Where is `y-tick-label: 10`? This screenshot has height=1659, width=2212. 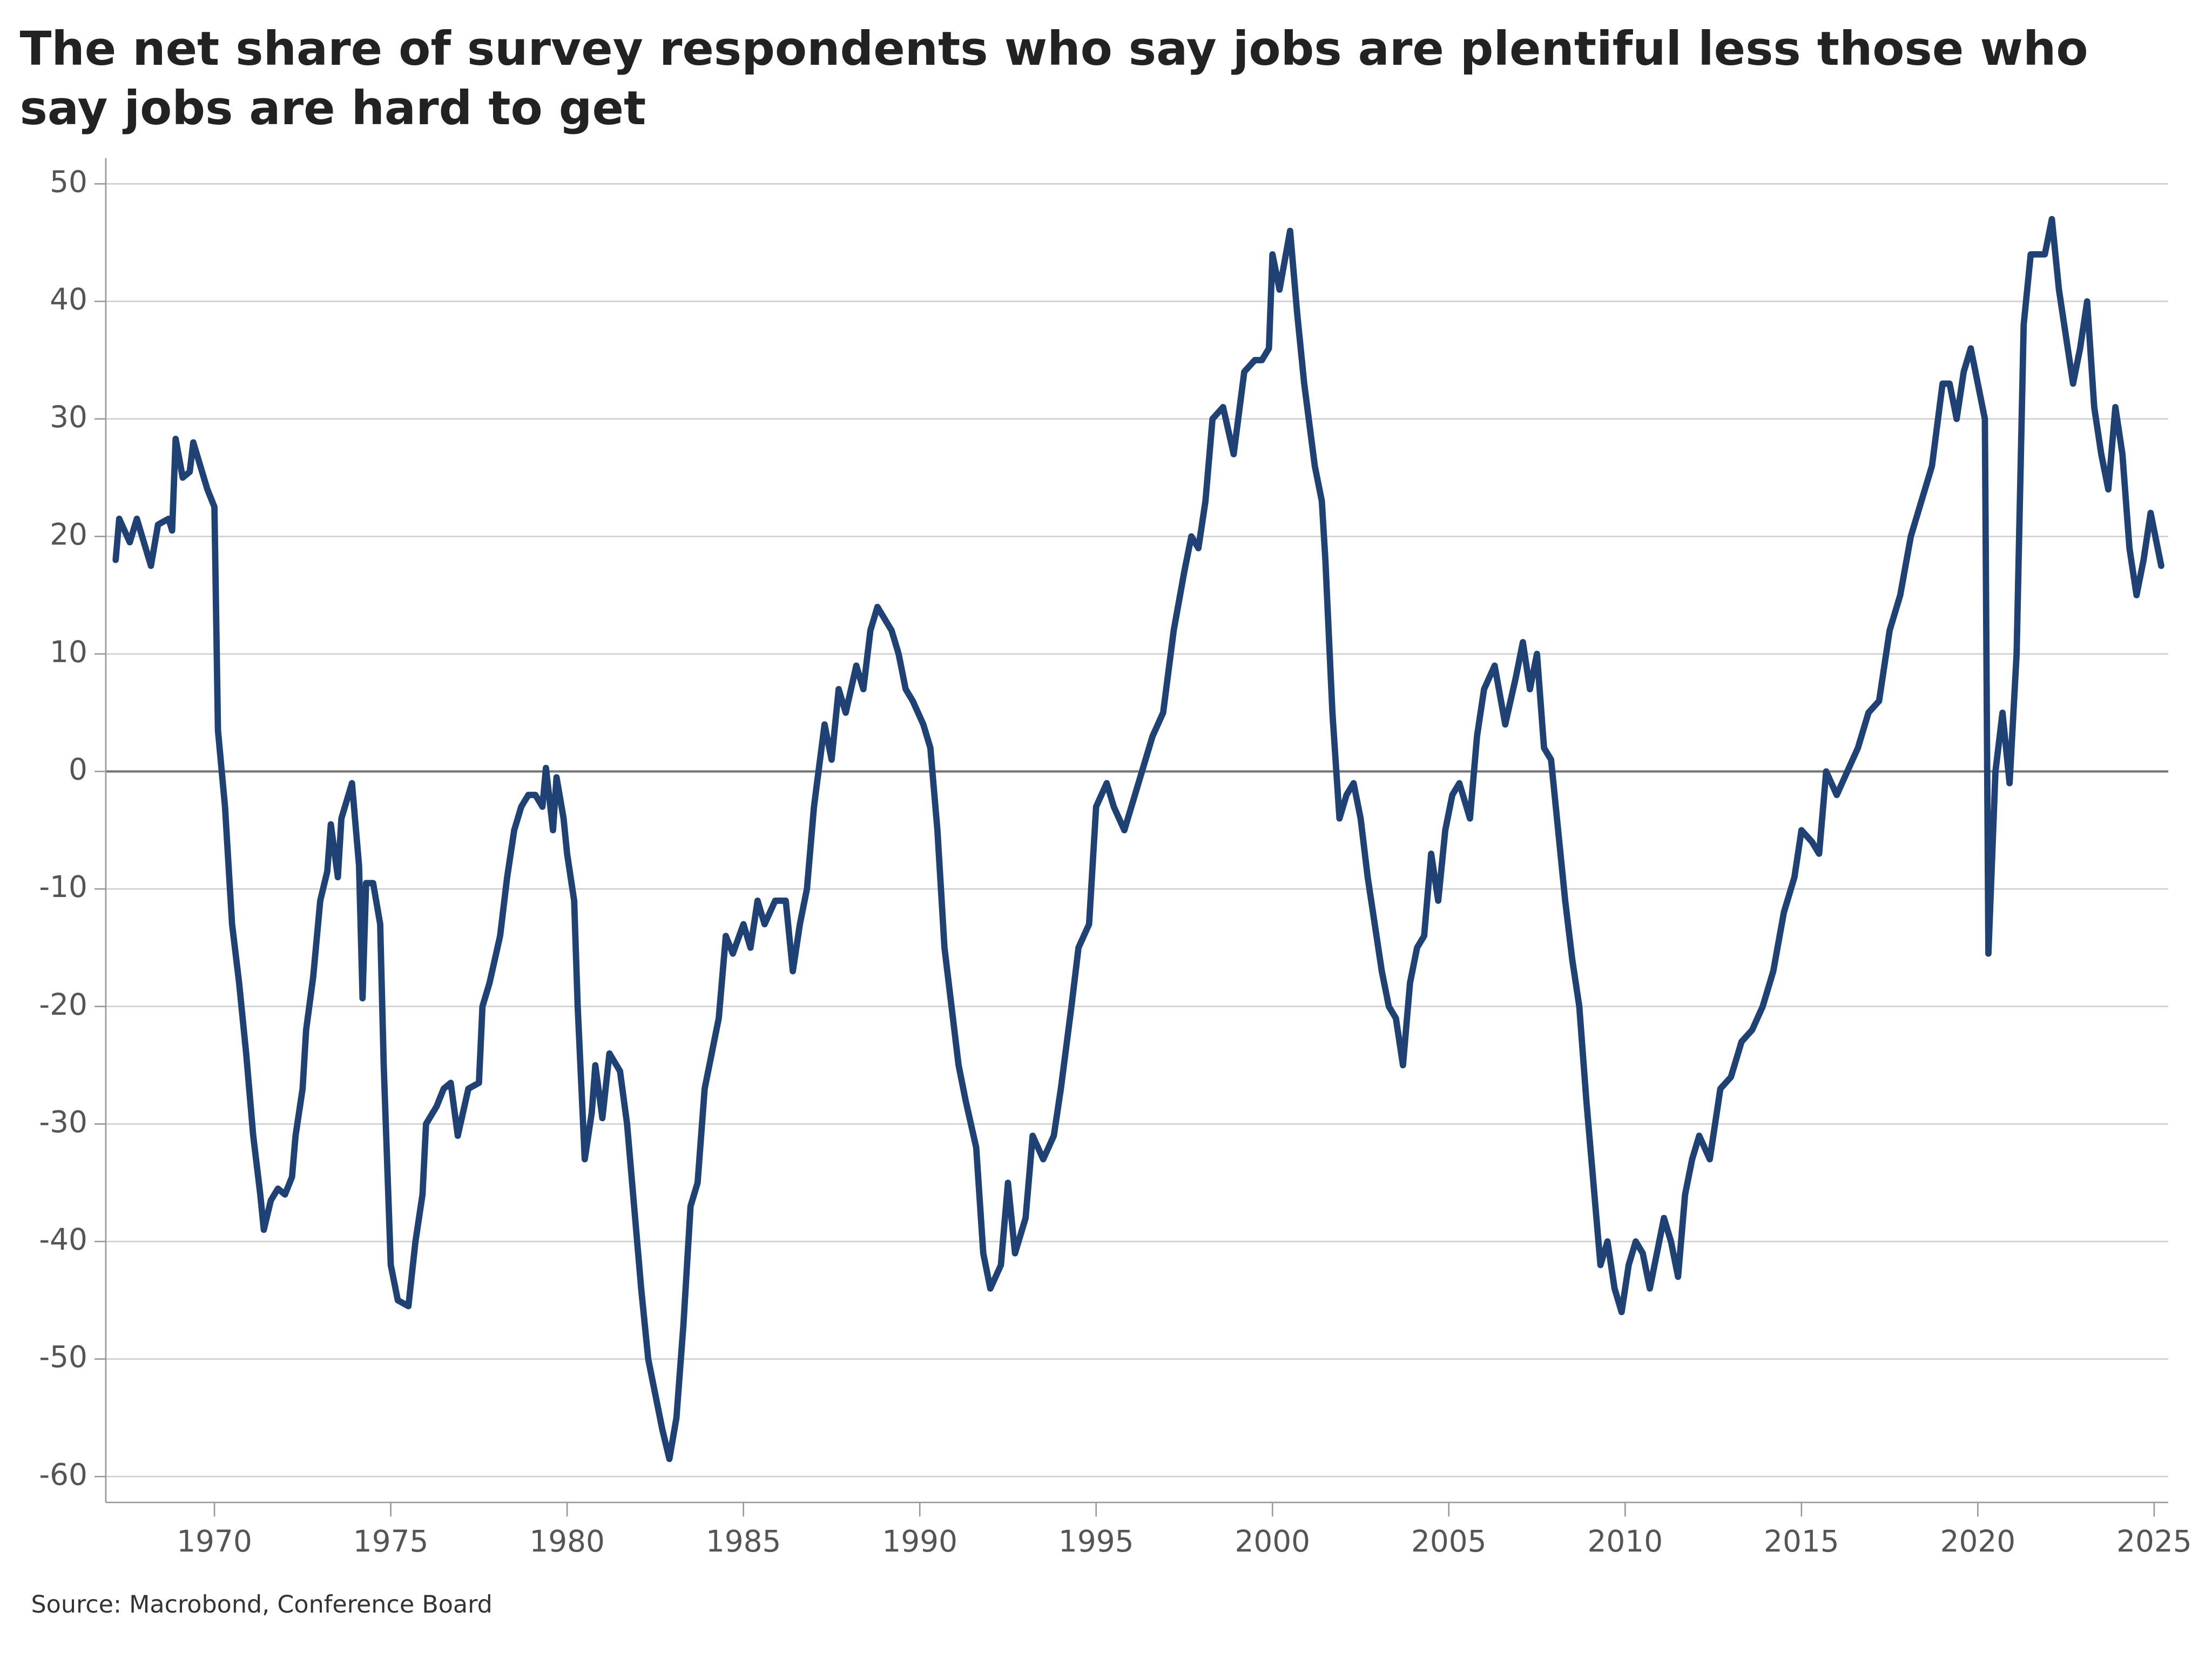
y-tick-label: 10 is located at coordinates (68, 652).